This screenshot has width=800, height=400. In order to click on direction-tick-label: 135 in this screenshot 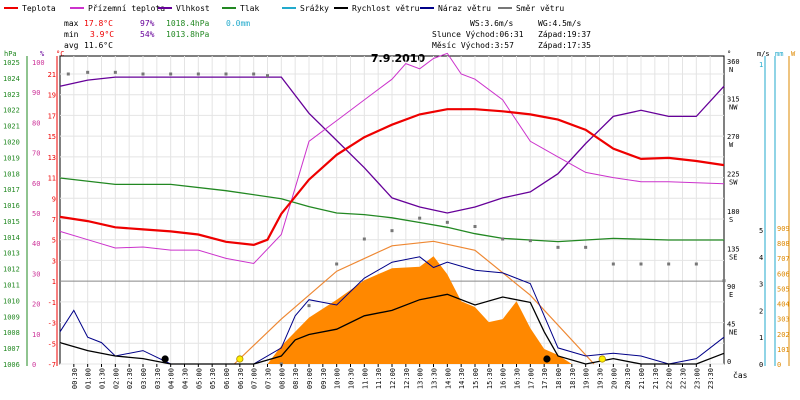, I will do `click(733, 250)`.